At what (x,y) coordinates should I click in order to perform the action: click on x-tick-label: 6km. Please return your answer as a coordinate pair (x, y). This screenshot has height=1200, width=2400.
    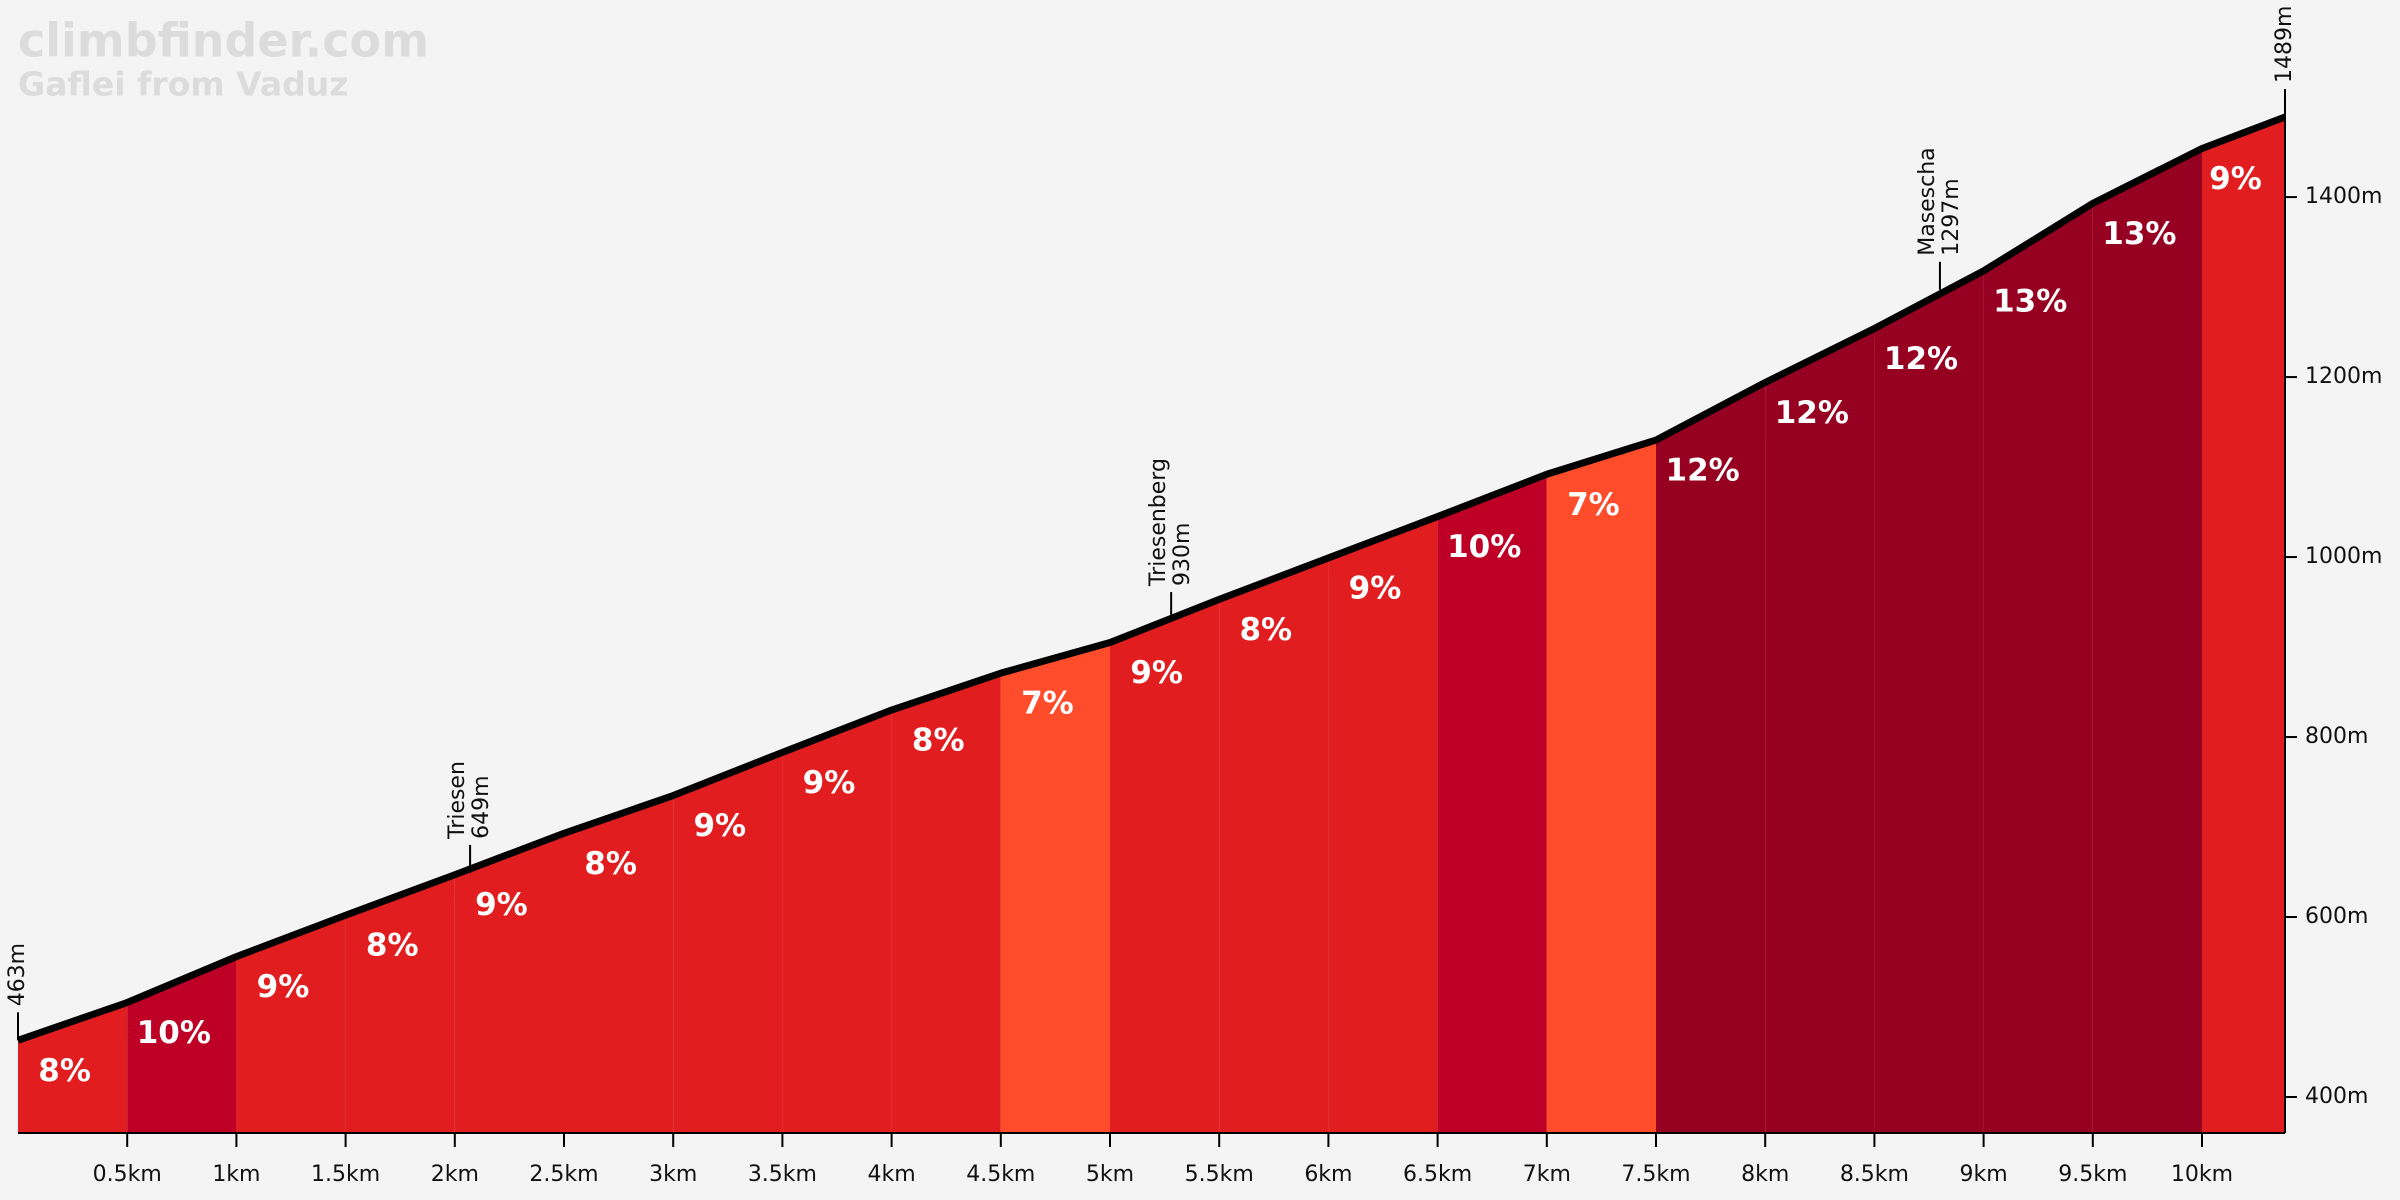
    Looking at the image, I should click on (1328, 1174).